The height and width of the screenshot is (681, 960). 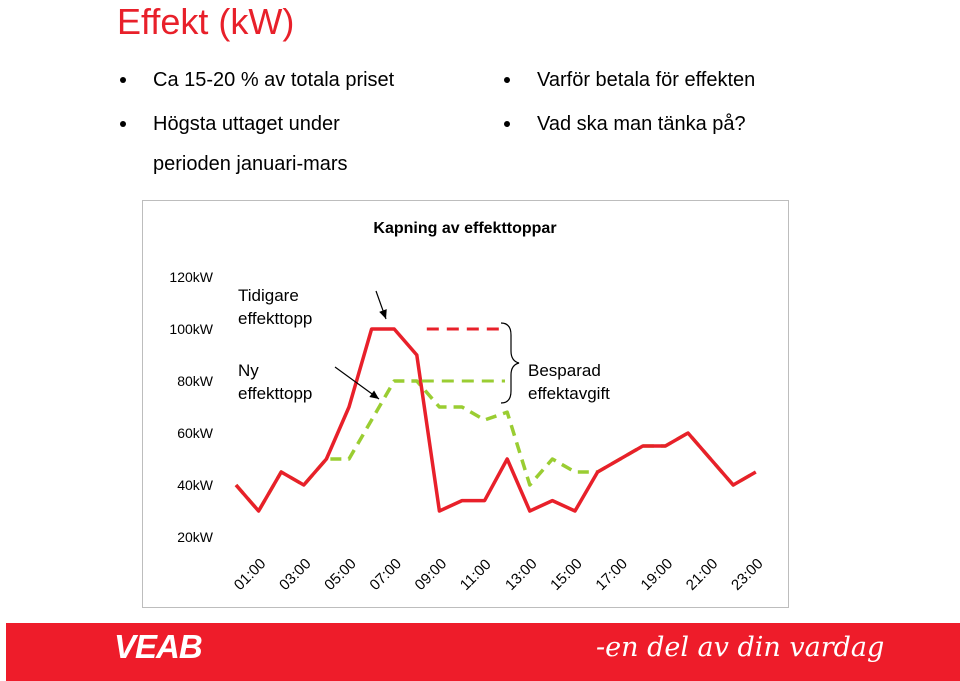 What do you see at coordinates (483, 652) in the screenshot?
I see `footer-bar: VEAB -en del av din vardag` at bounding box center [483, 652].